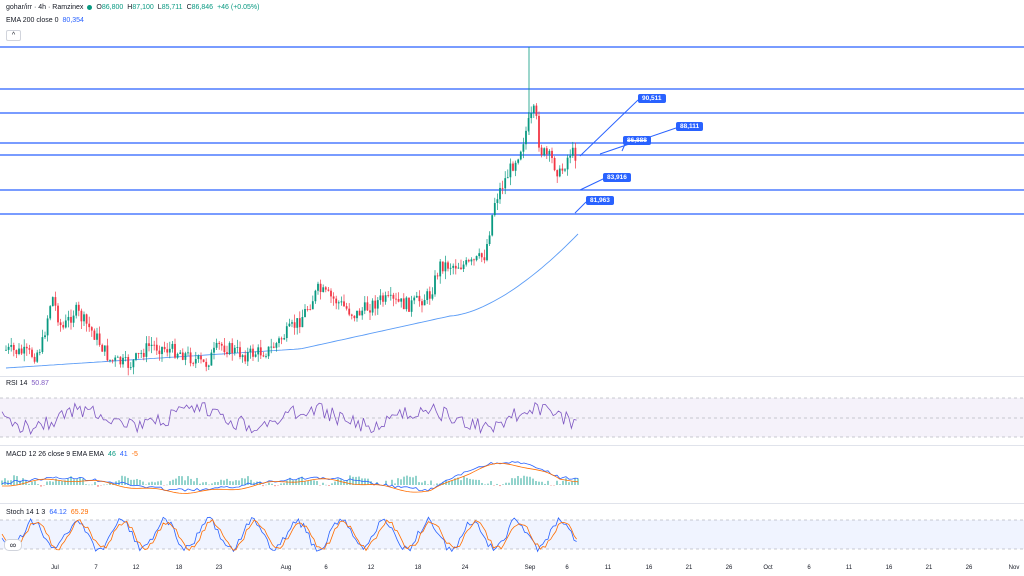 The image size is (1024, 576). I want to click on price-tag: 81,963, so click(600, 200).